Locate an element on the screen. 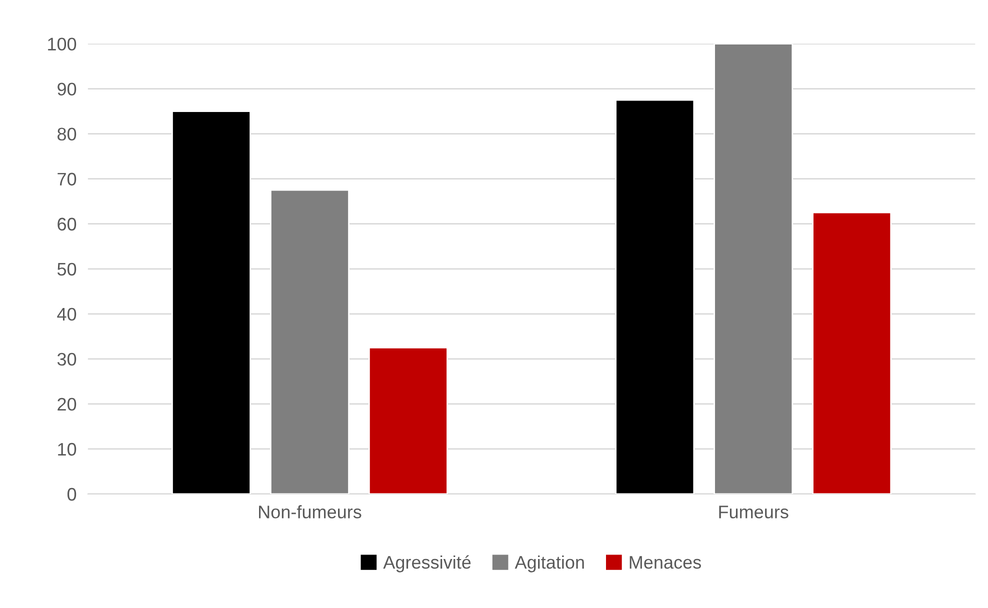 The height and width of the screenshot is (608, 988). y-tick-label: 70 is located at coordinates (67, 179).